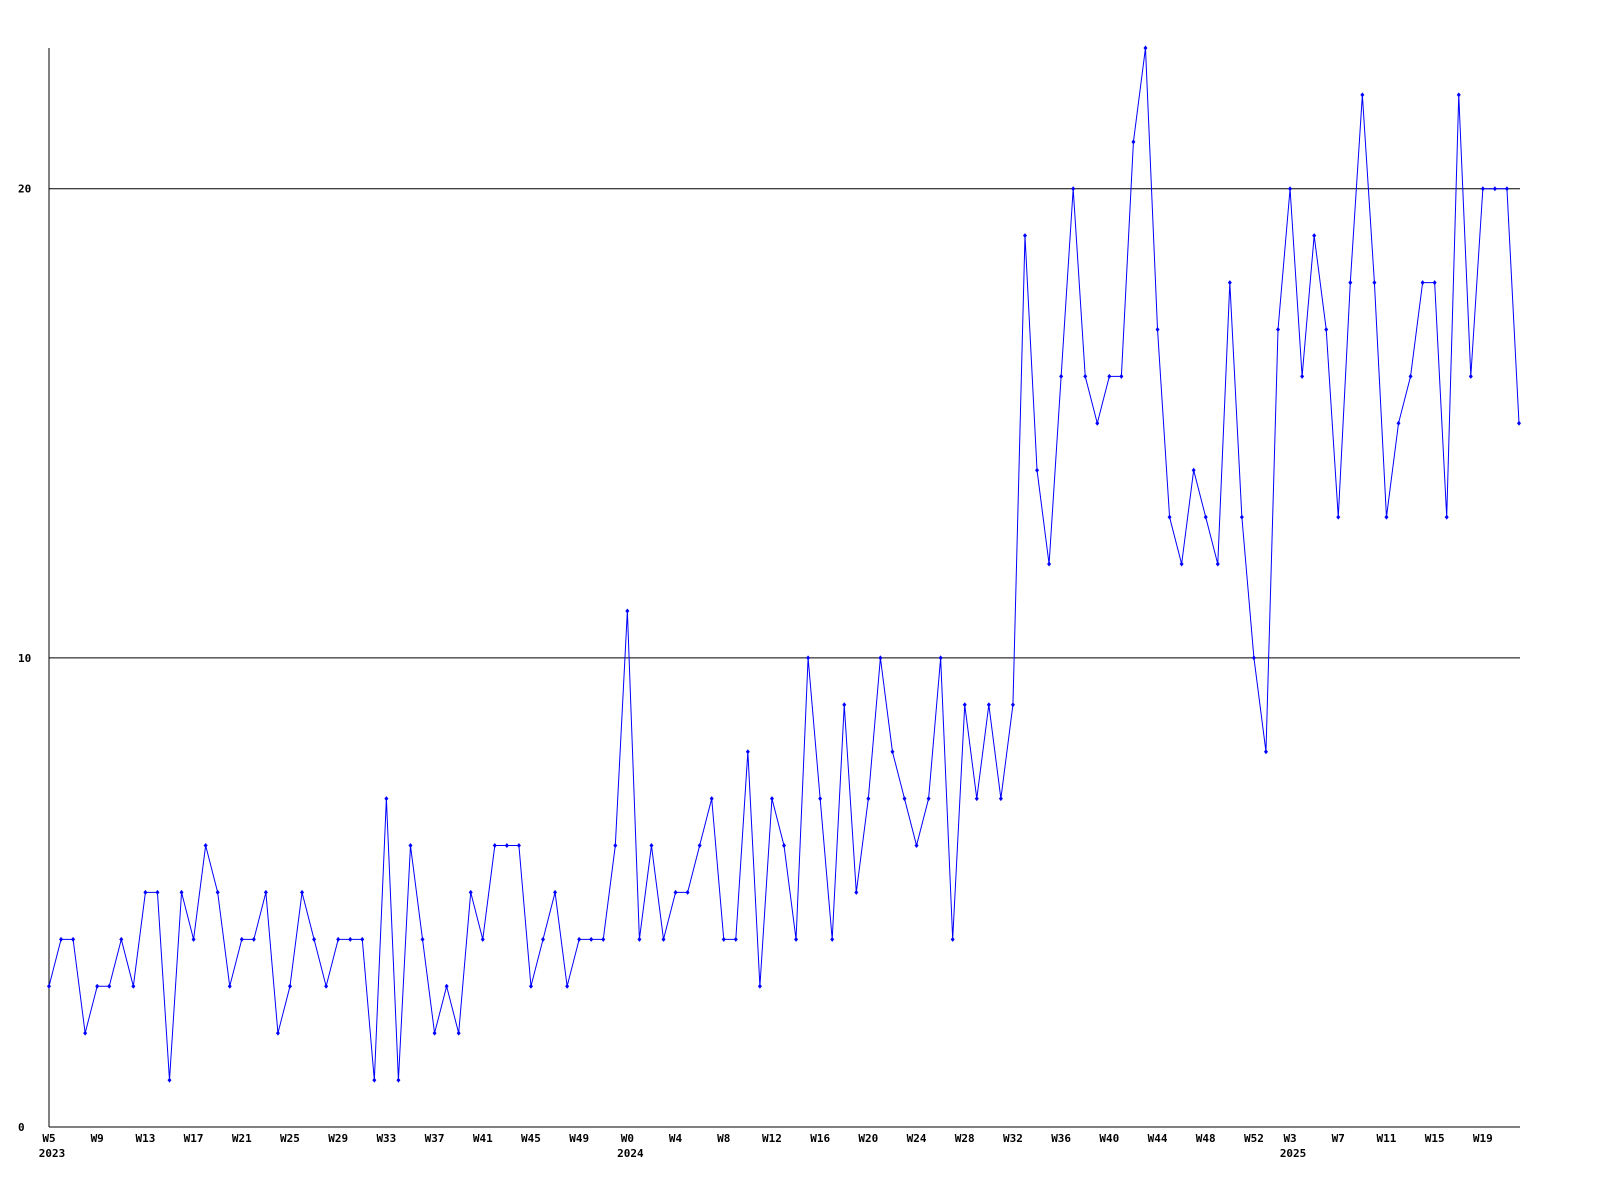 The width and height of the screenshot is (1600, 1200). Describe the element at coordinates (242, 1138) in the screenshot. I see `x-tick-label: W21` at that location.